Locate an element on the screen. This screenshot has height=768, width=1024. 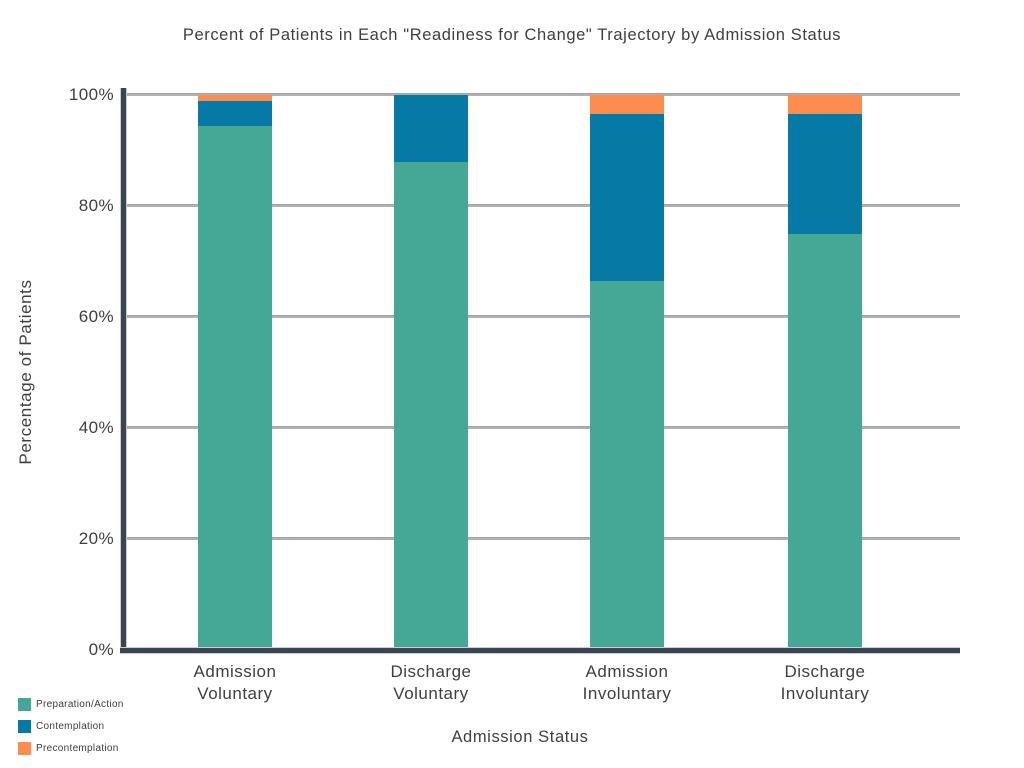
stacked-bar-admission-voluntary is located at coordinates (235, 372).